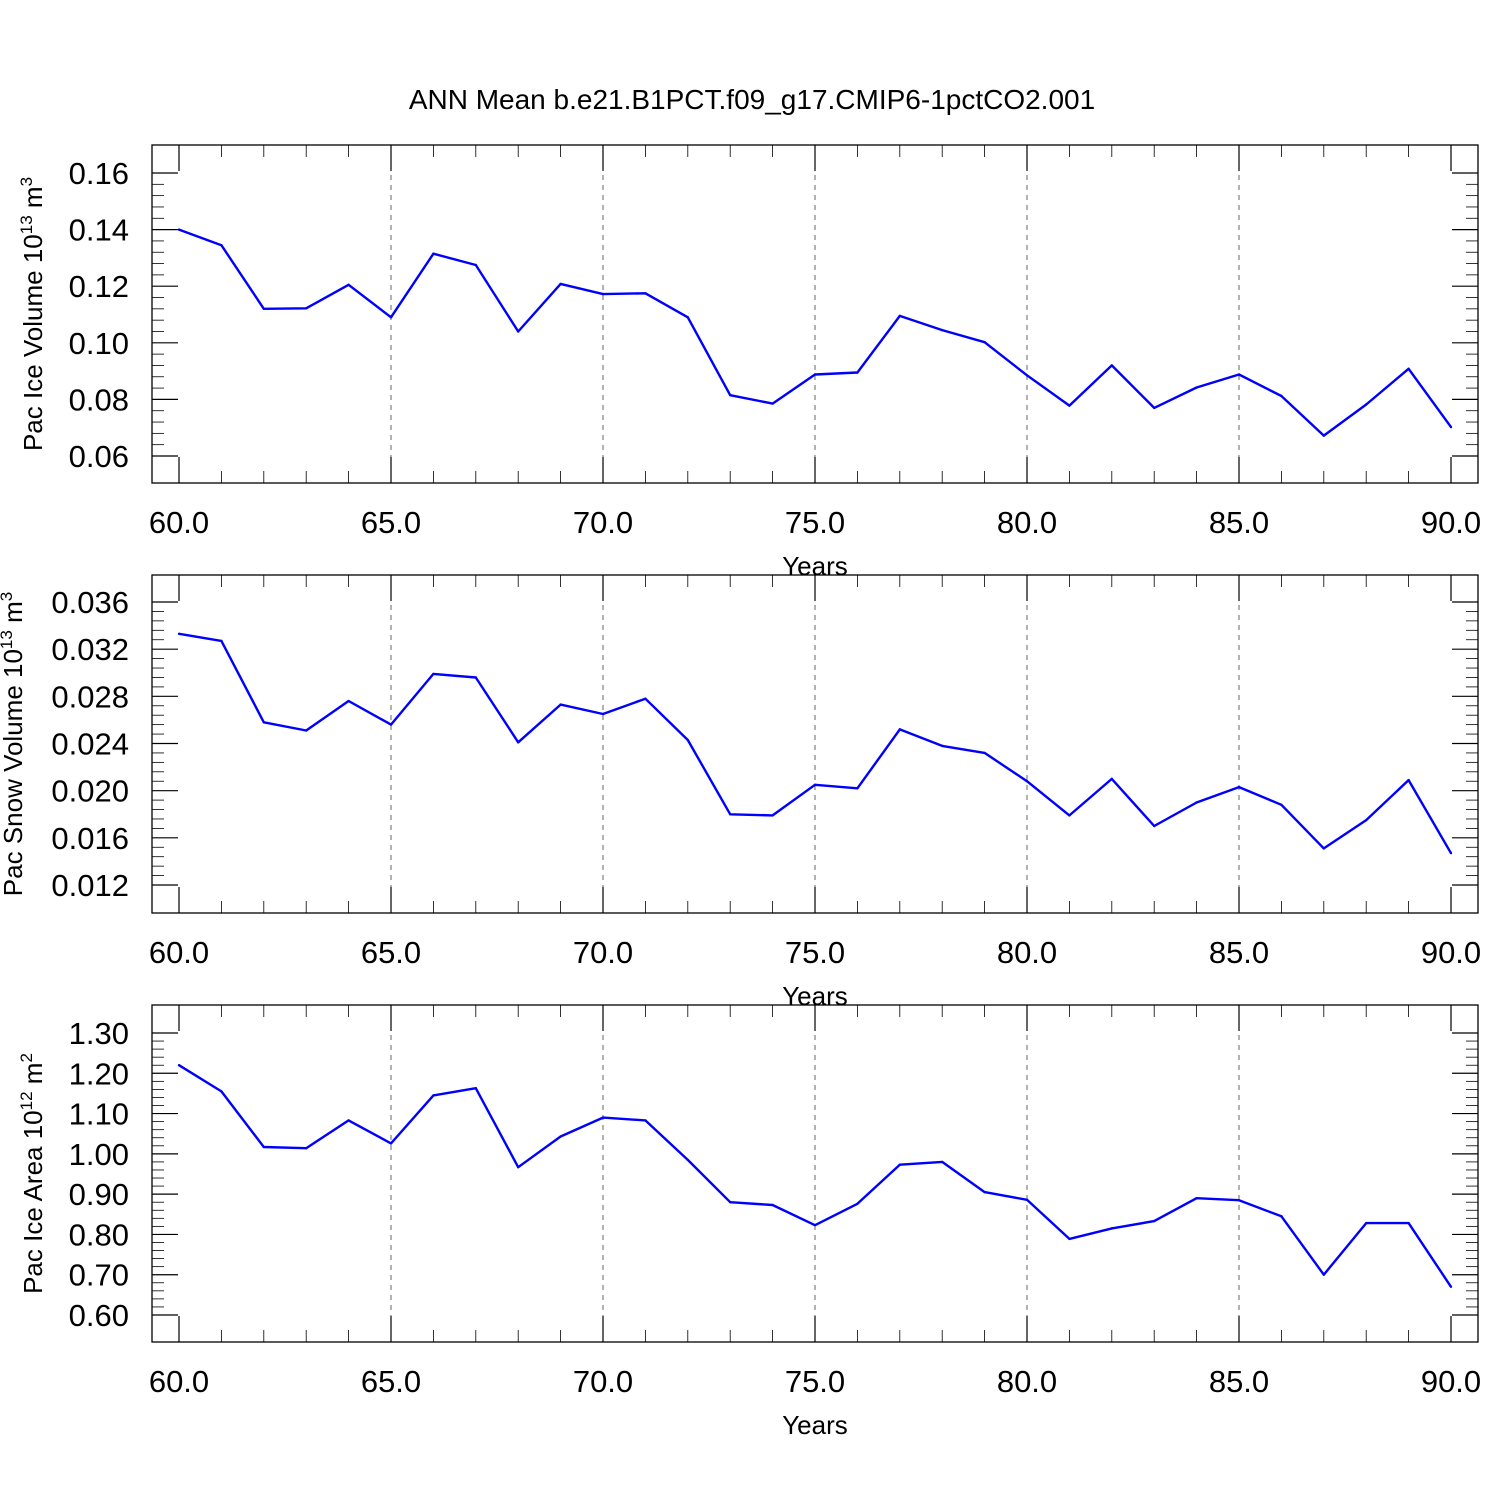  Describe the element at coordinates (14, 772) in the screenshot. I see `y-axis-label-text: Pac Snow Volume 10` at that location.